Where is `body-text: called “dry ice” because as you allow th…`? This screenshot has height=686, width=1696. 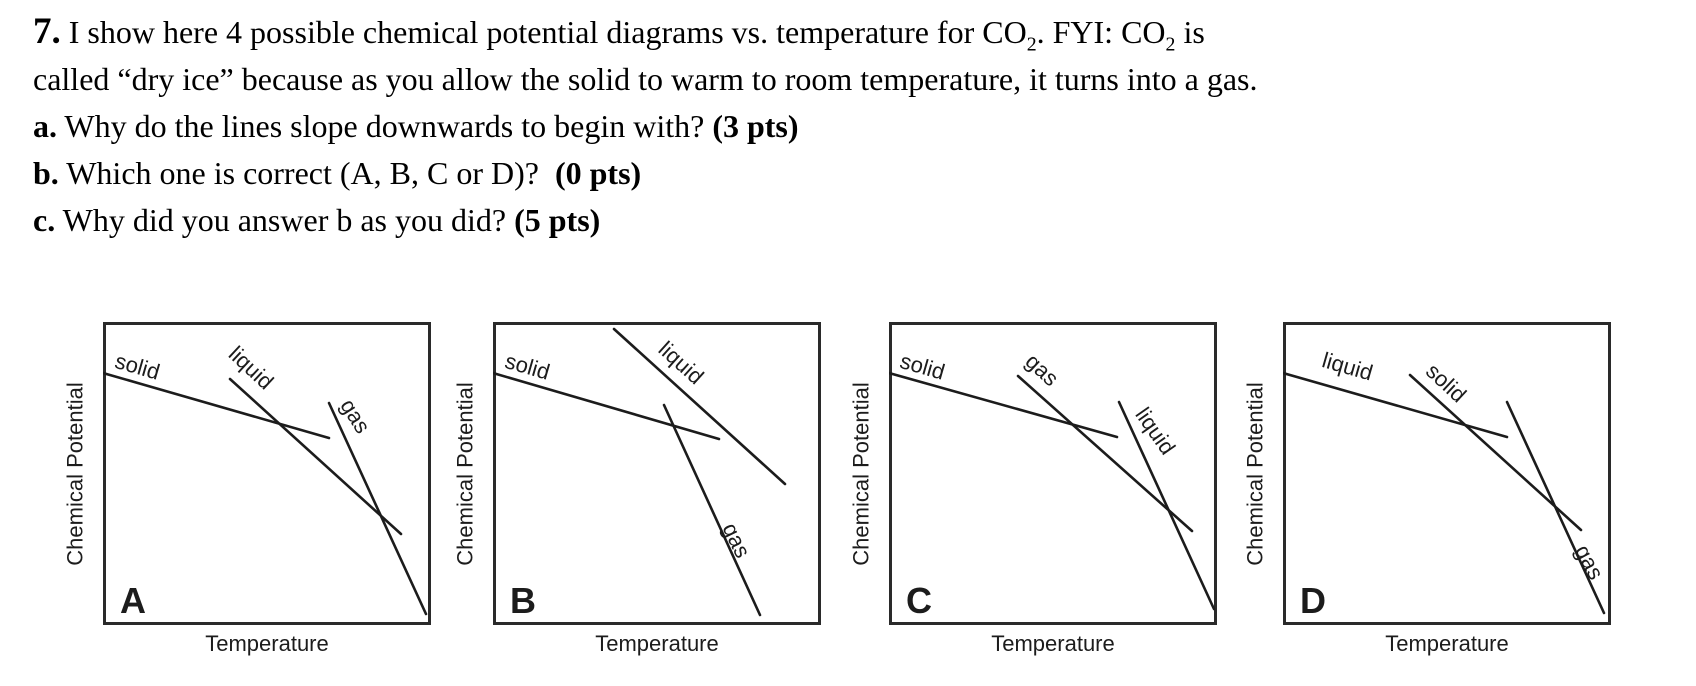 body-text: called “dry ice” because as you allow th… is located at coordinates (645, 79).